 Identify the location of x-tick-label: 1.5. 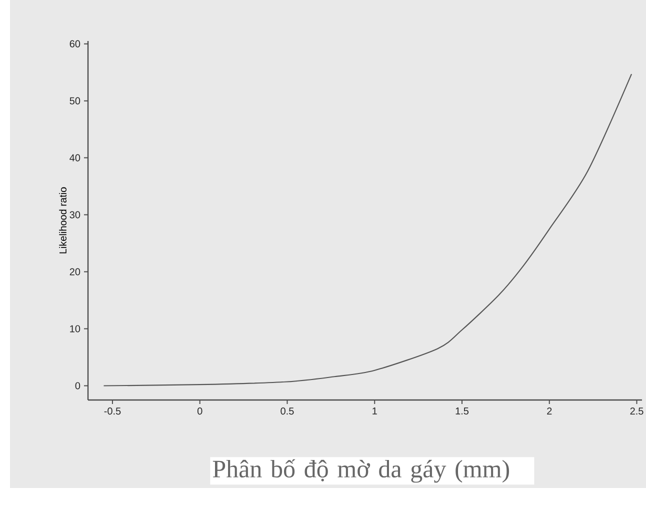
(462, 411).